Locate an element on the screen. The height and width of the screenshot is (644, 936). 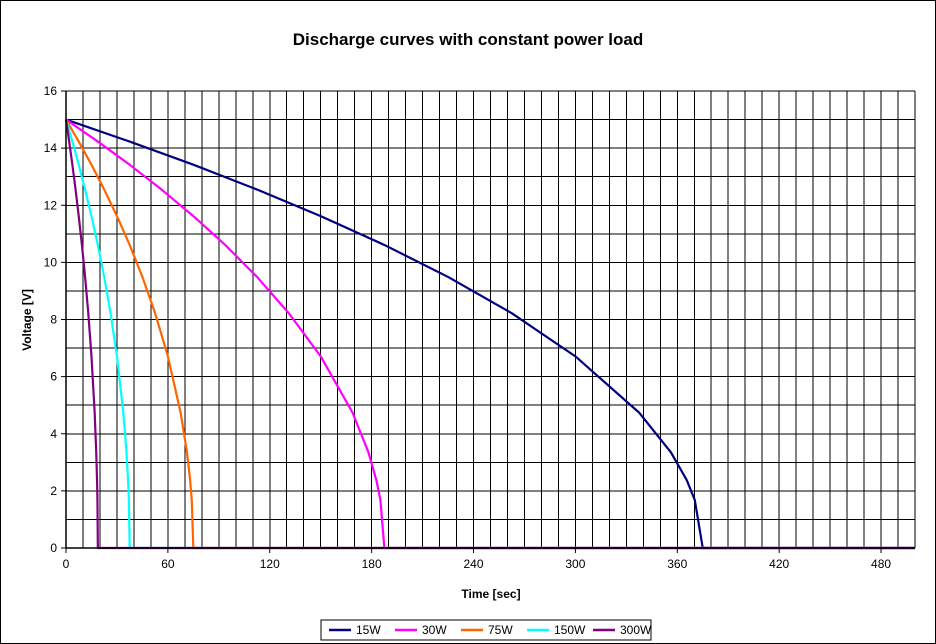
y-tick-labels: 0 2 4 6 8 10 12 14 16 is located at coordinates (51, 319).